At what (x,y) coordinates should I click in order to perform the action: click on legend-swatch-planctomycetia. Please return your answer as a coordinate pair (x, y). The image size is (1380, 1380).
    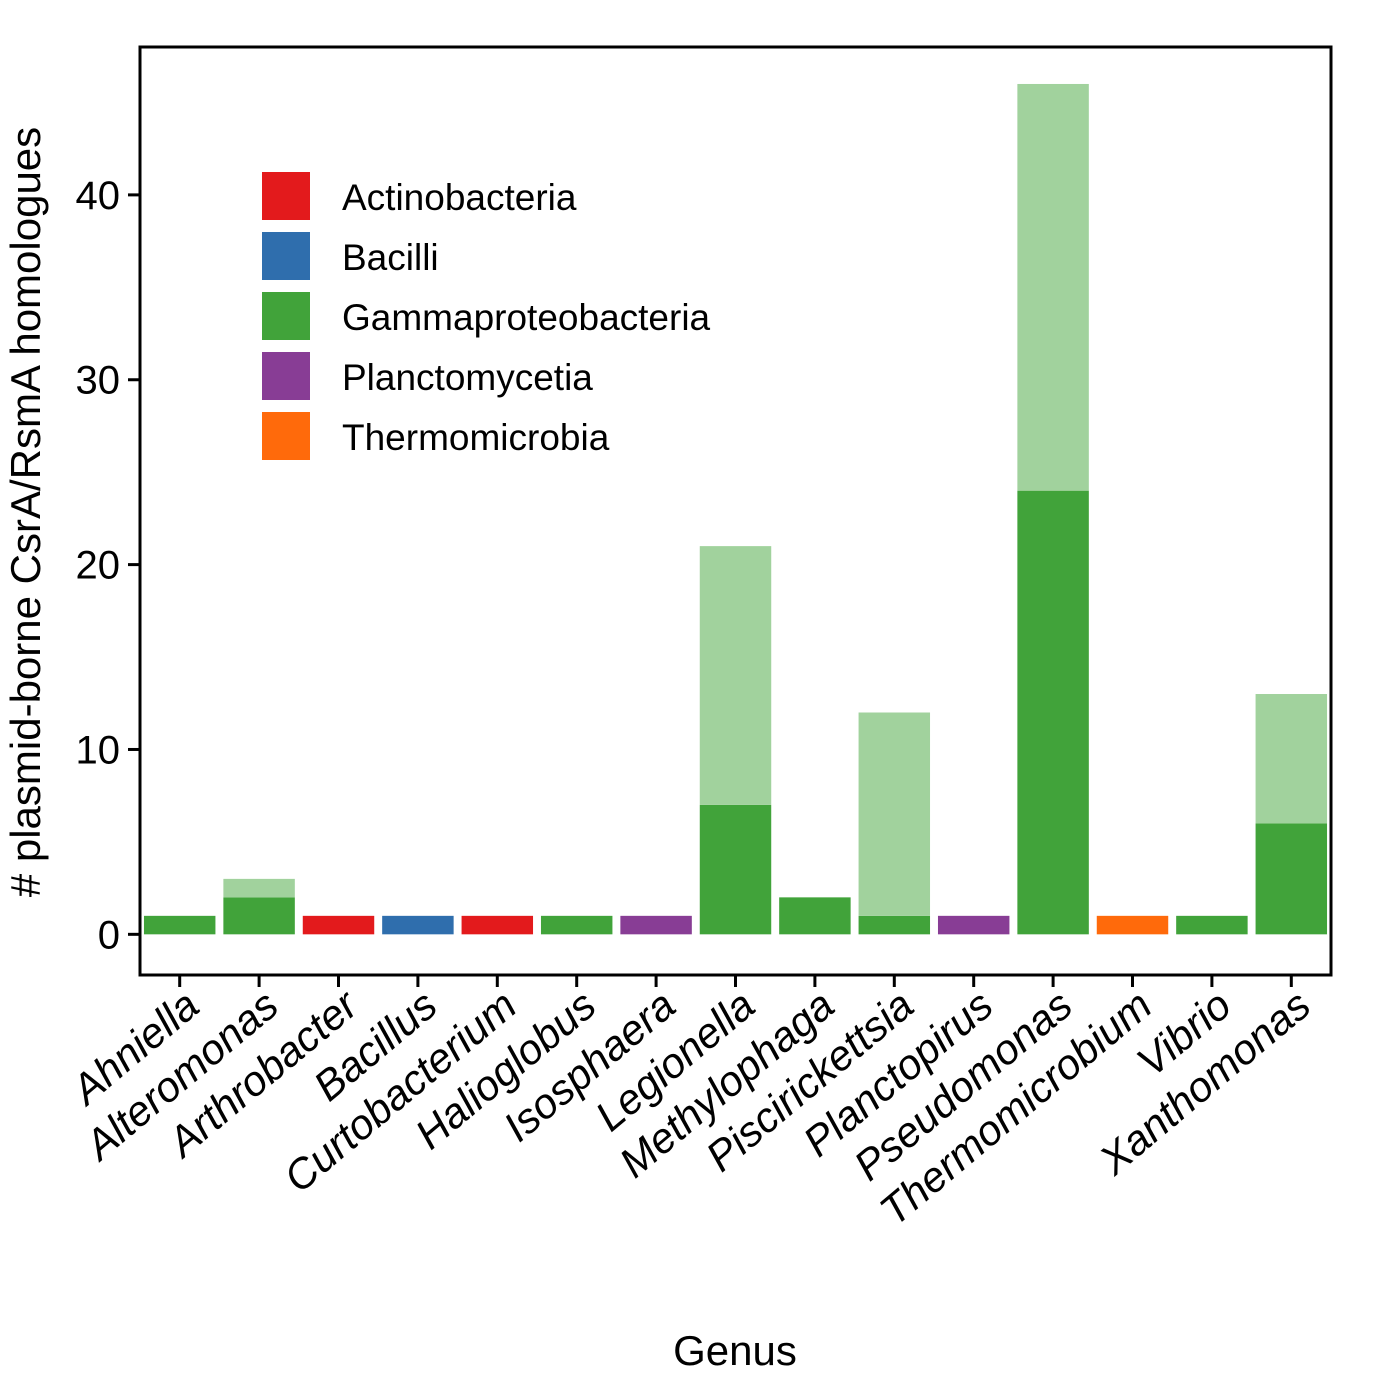
    Looking at the image, I should click on (286, 376).